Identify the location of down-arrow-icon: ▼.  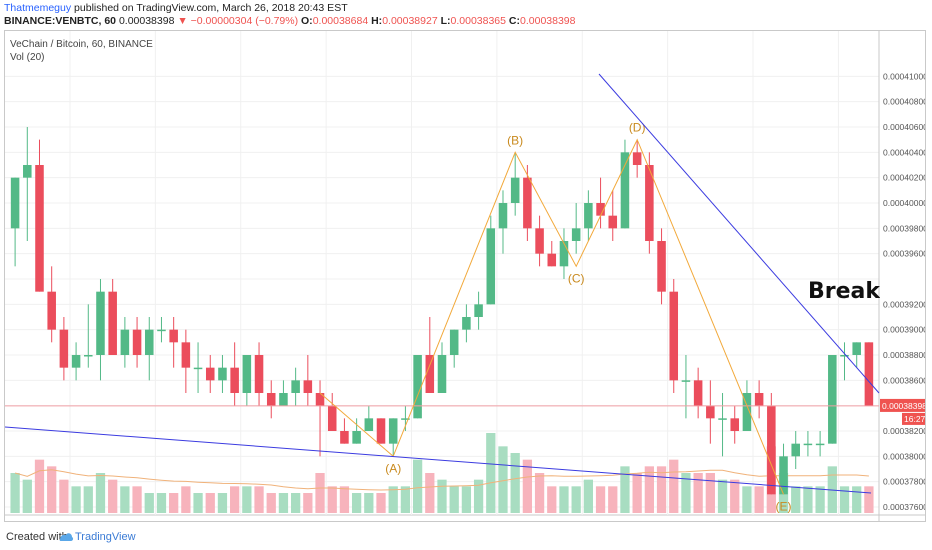
(182, 21).